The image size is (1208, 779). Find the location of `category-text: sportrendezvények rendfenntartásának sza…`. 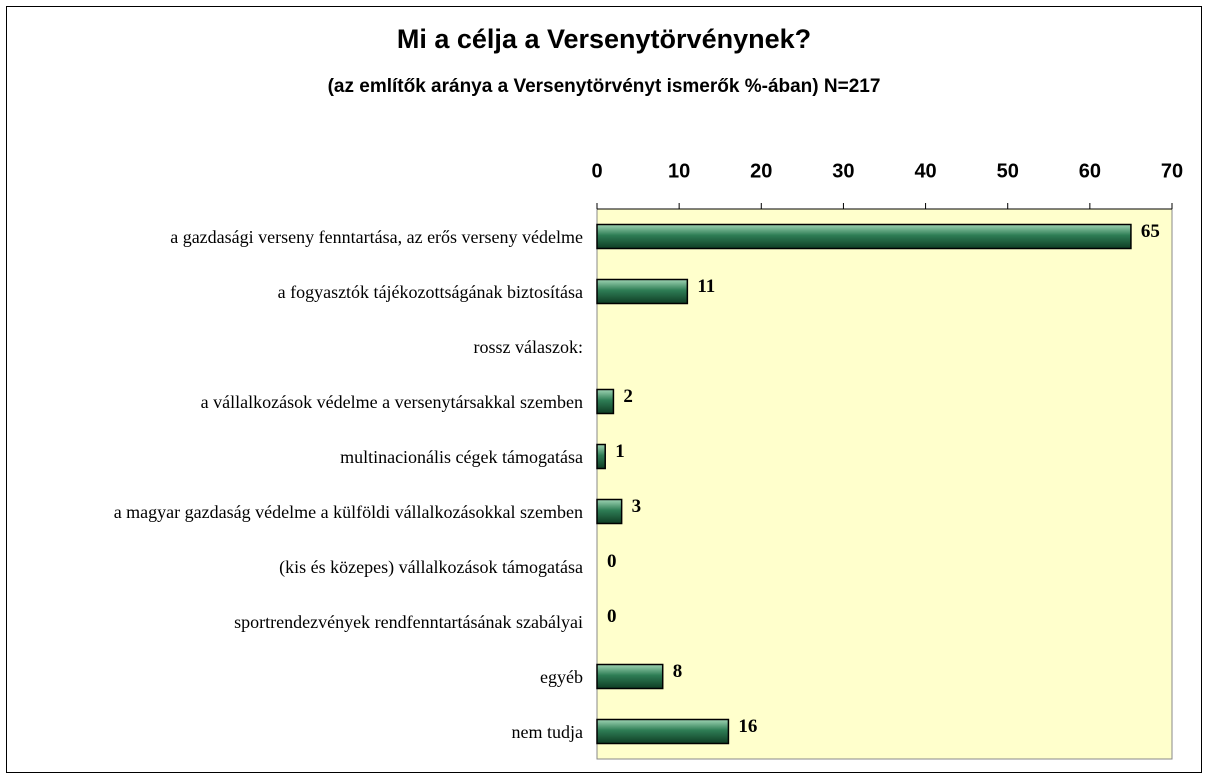

category-text: sportrendezvények rendfenntartásának sza… is located at coordinates (408, 621).